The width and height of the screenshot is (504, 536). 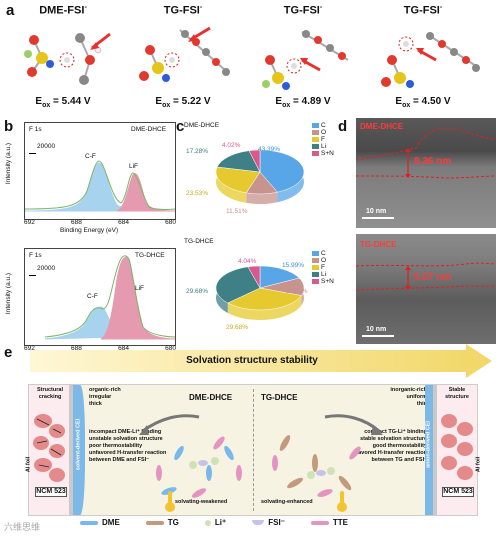 I want to click on tem-bottom-scale: 10 nm, so click(x=376, y=329).